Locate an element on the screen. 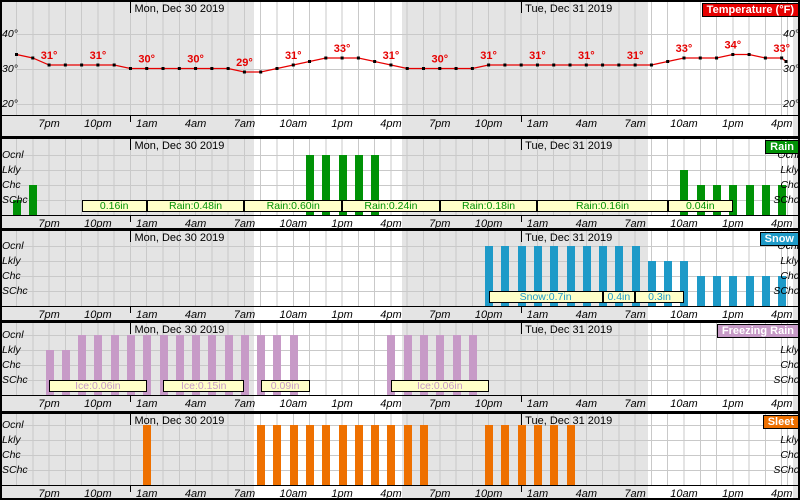 This screenshot has height=500, width=800. amount-box: Ice:0.06in is located at coordinates (439, 386).